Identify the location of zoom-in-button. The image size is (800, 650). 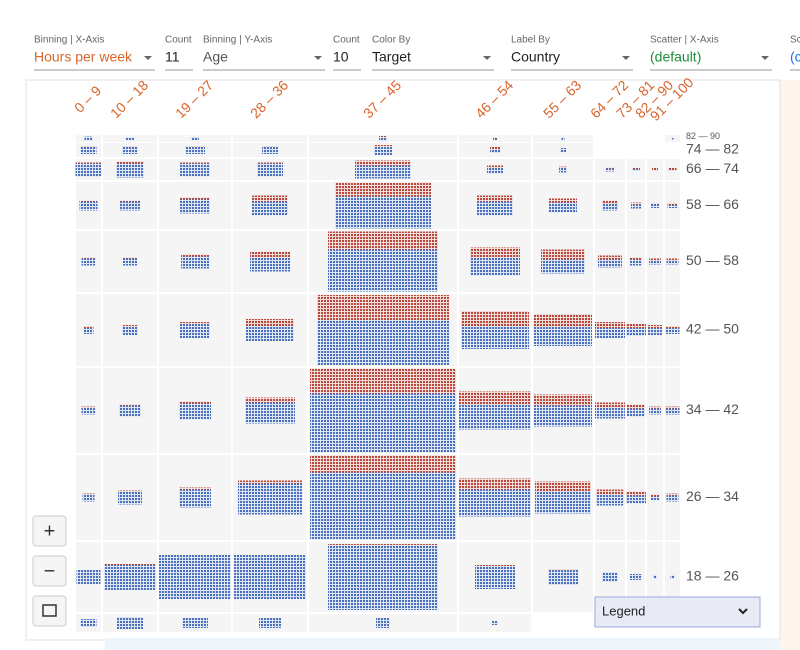
(49, 531).